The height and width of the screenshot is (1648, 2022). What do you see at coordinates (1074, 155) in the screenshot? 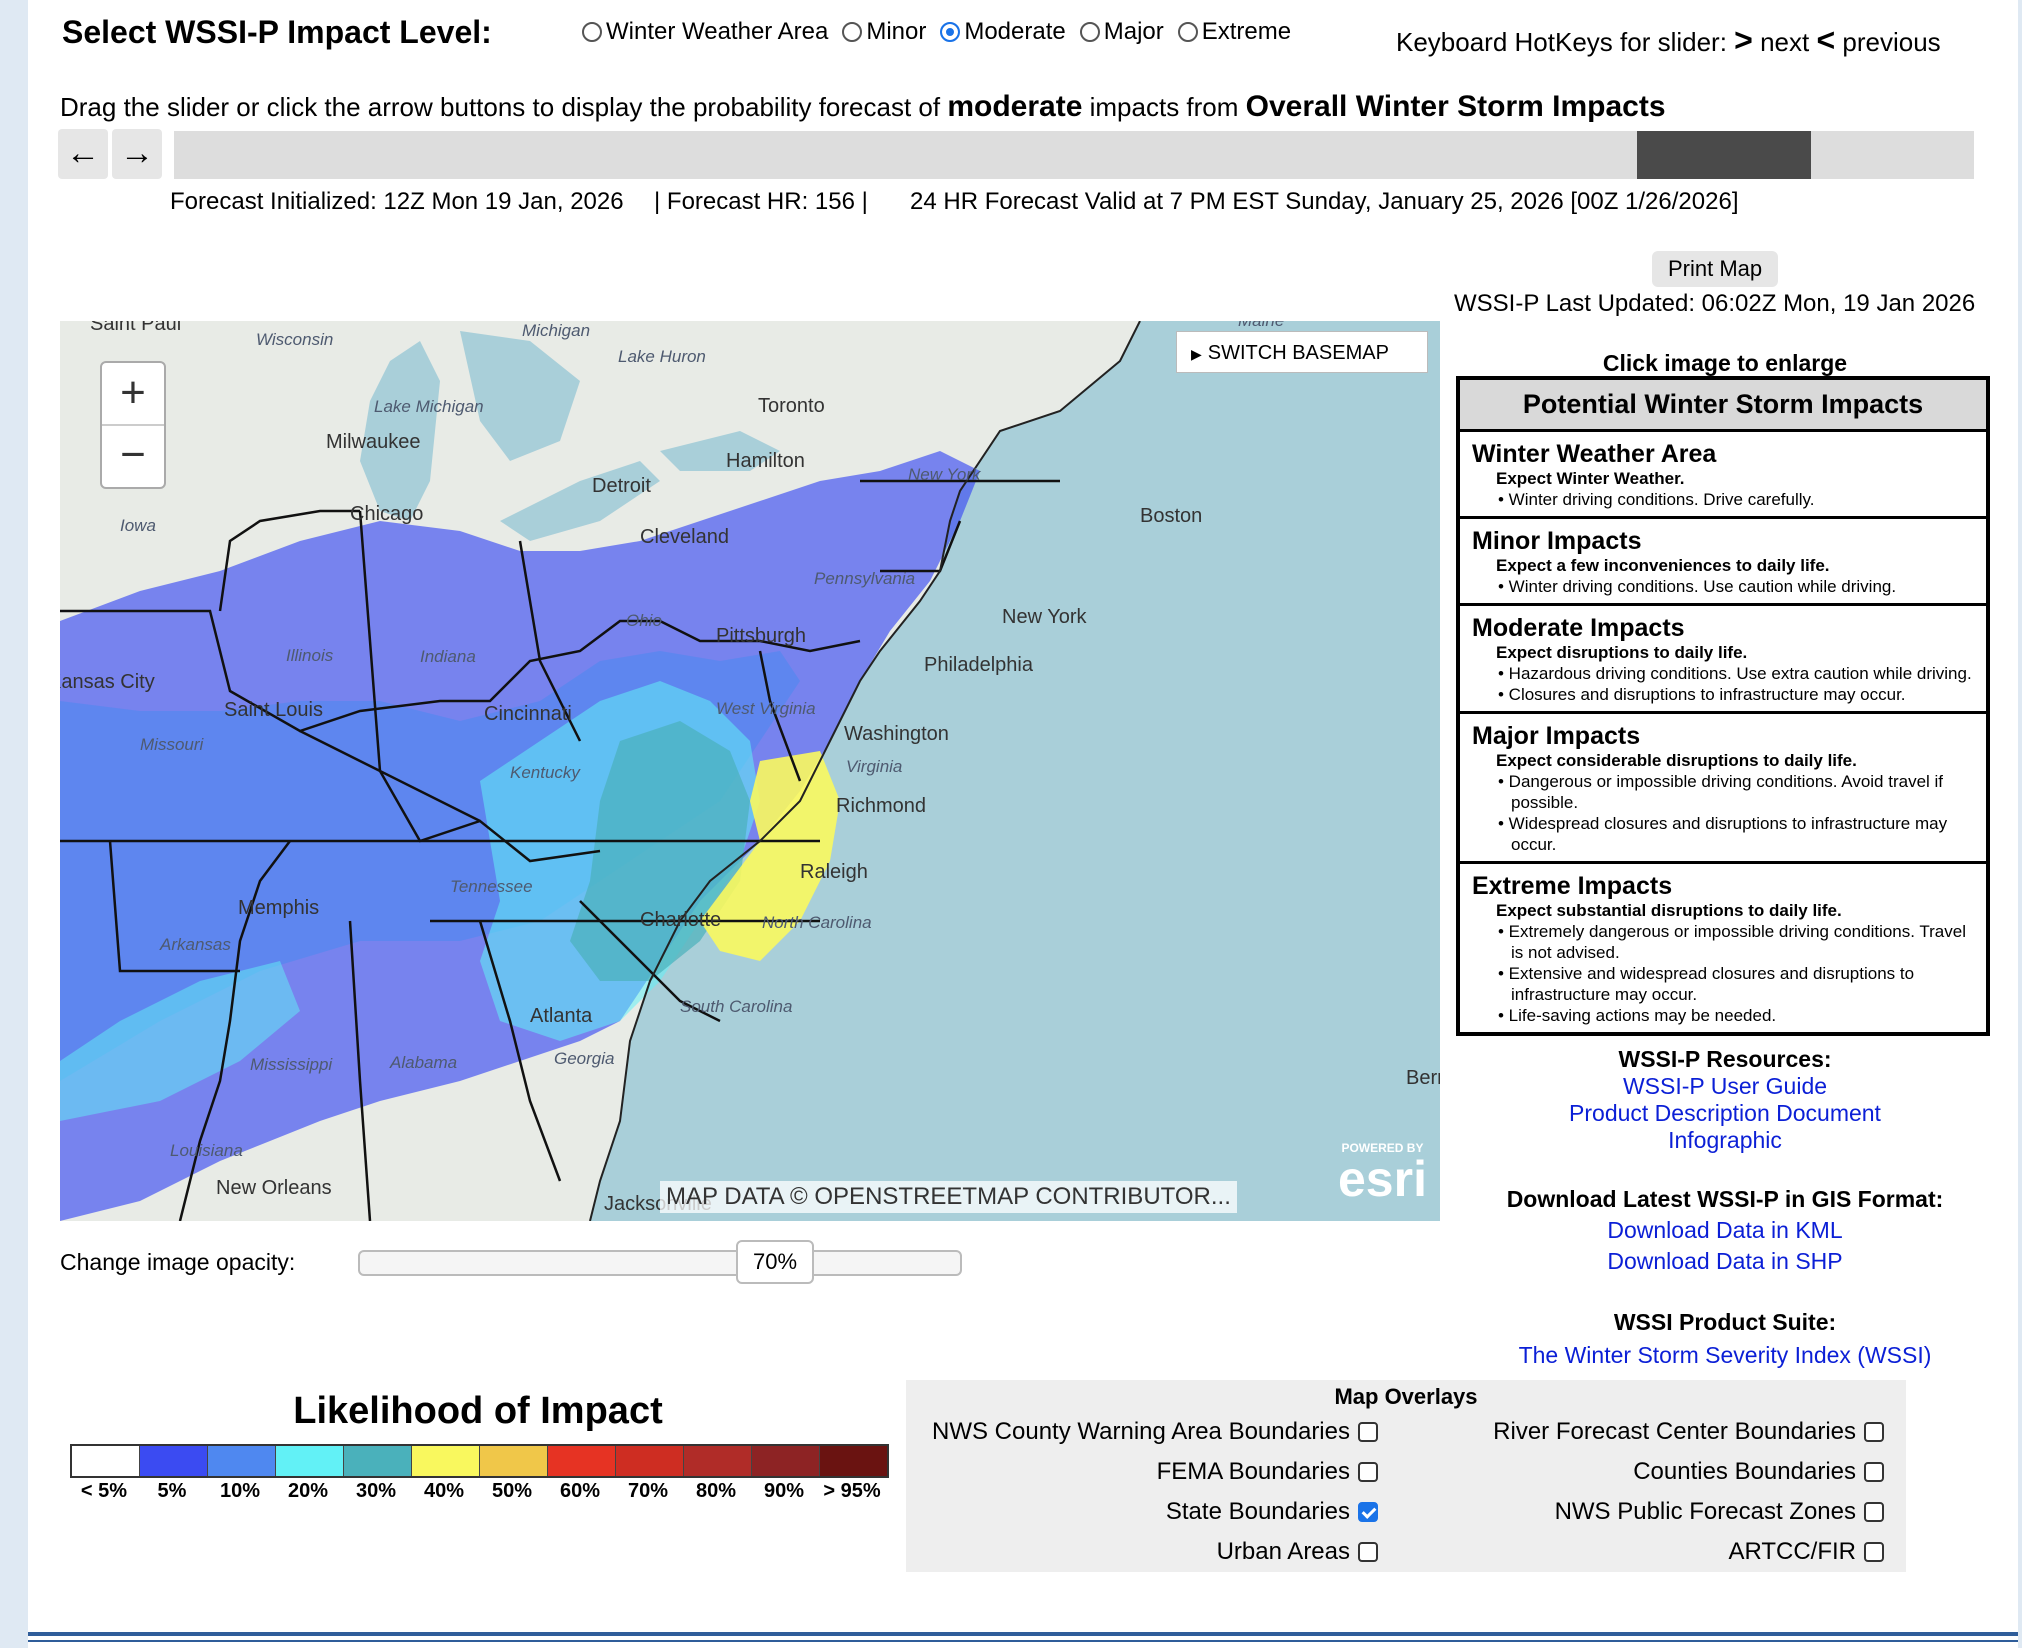
I see `forecast-slider-track` at bounding box center [1074, 155].